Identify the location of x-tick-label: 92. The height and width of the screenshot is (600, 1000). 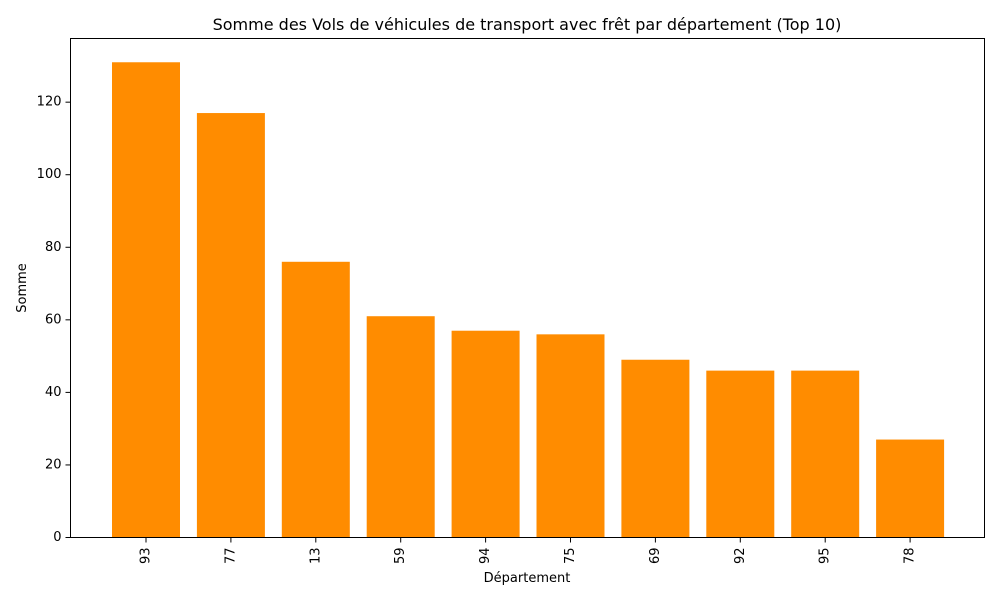
(740, 556).